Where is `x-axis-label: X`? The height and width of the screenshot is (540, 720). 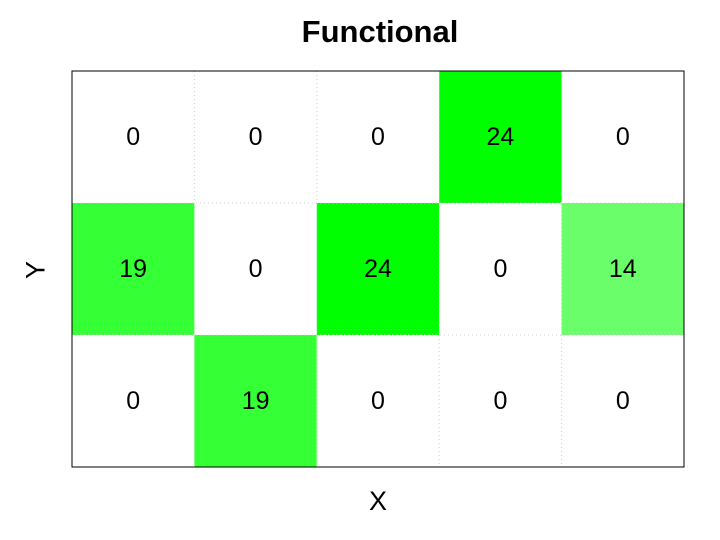
x-axis-label: X is located at coordinates (377, 501).